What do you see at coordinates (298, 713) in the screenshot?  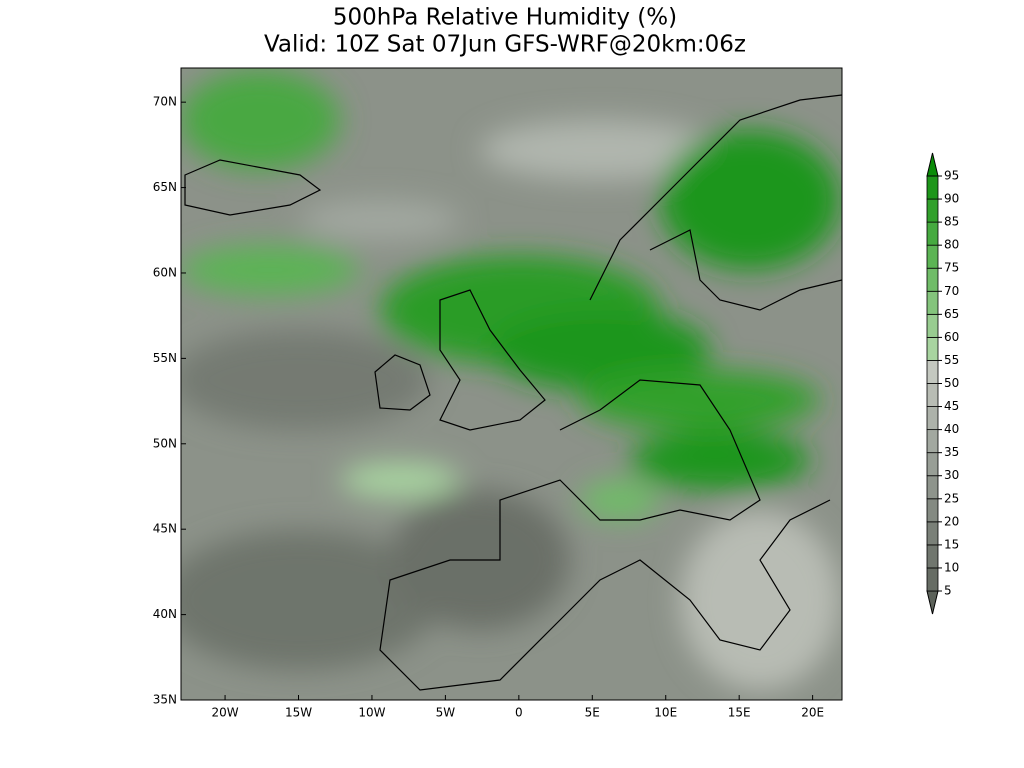 I see `x-tick-label: 15W` at bounding box center [298, 713].